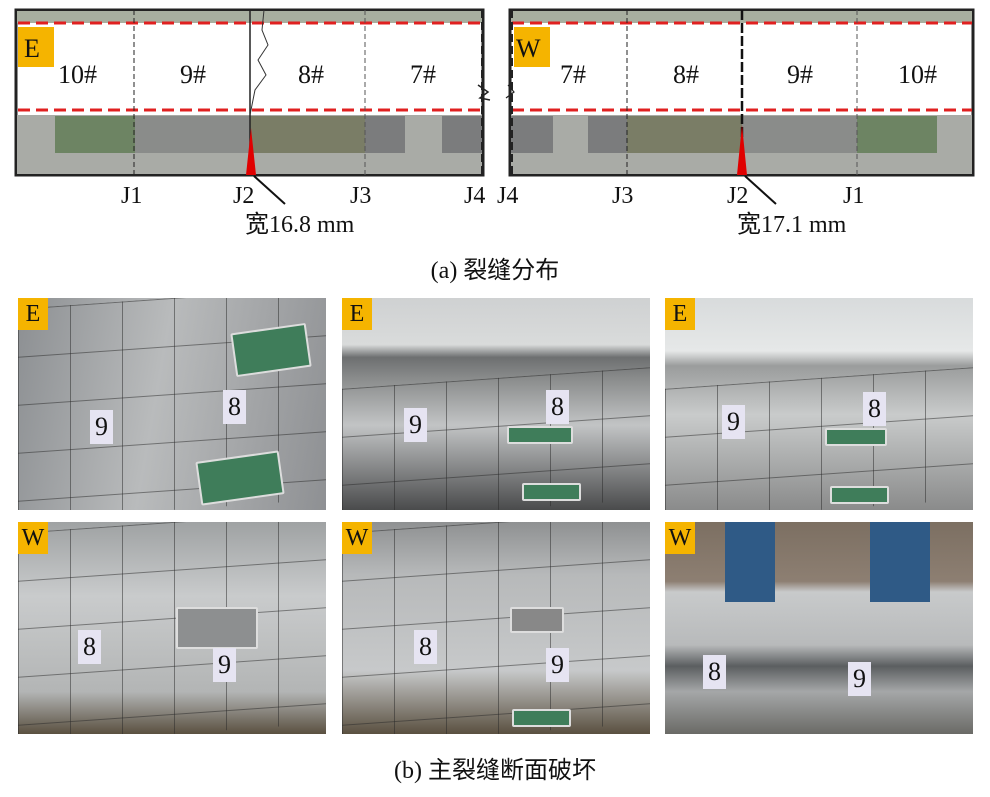 The width and height of the screenshot is (990, 797). What do you see at coordinates (495, 271) in the screenshot?
I see `caption-a: (a) 裂缝分布` at bounding box center [495, 271].